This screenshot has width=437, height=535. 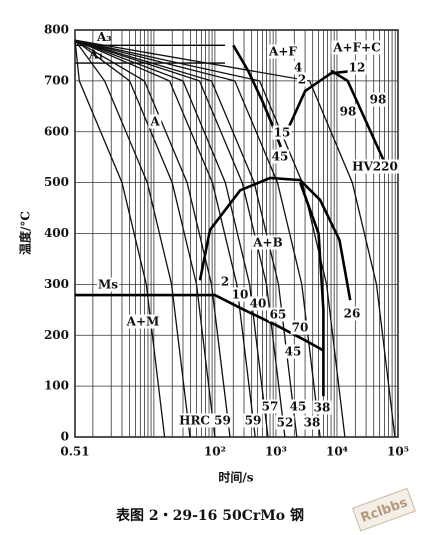 What do you see at coordinates (276, 452) in the screenshot?
I see `x-tick-label: 10³` at bounding box center [276, 452].